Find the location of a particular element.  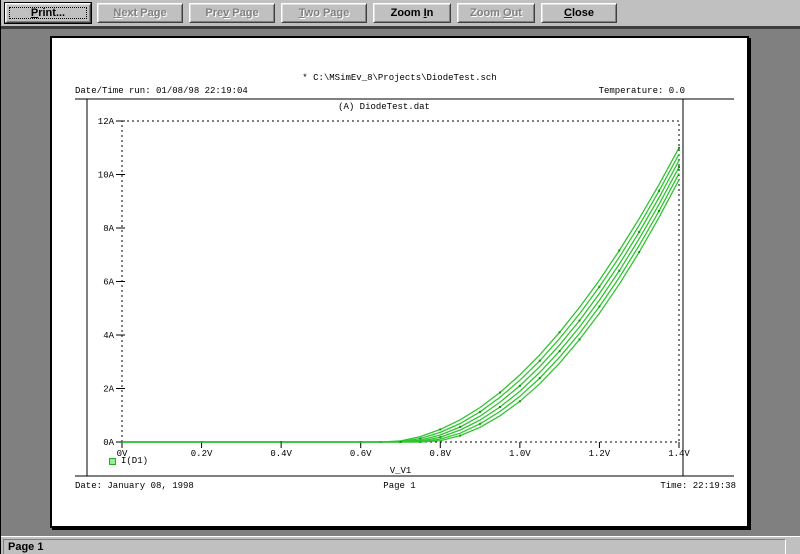

zoom-out-button: Zoom Out is located at coordinates (496, 13).